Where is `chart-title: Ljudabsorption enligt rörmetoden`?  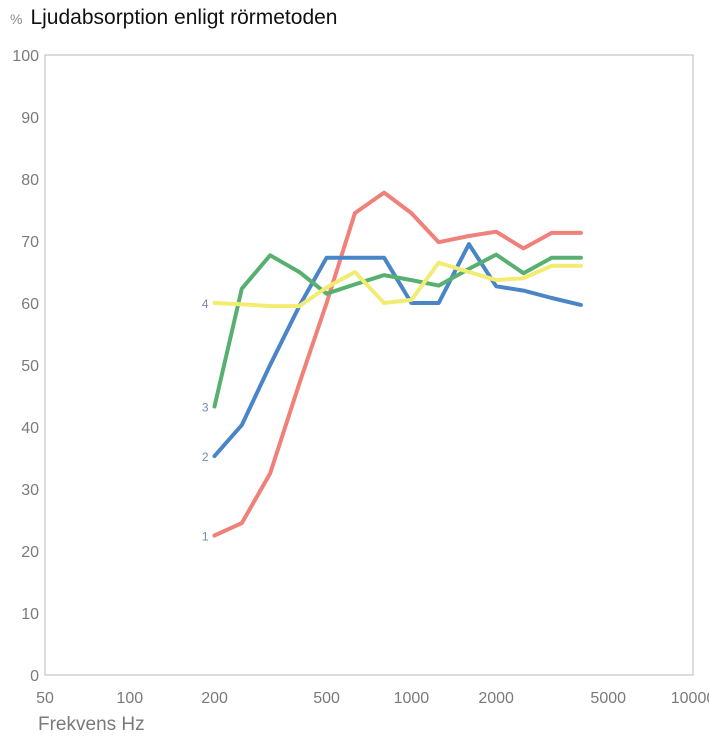
chart-title: Ljudabsorption enligt rörmetoden is located at coordinates (184, 17).